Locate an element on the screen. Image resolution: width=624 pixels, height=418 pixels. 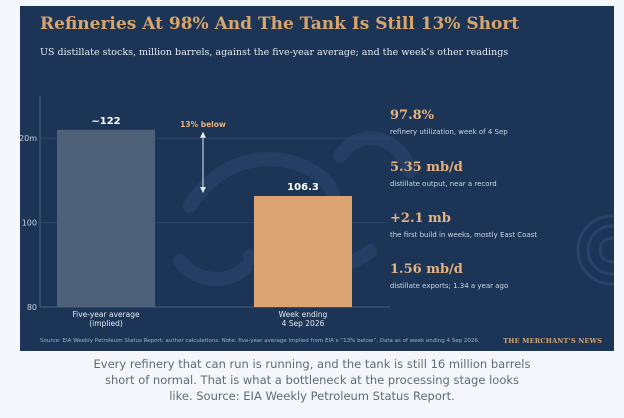
reading-label: distillate output, near a record is located at coordinates (443, 184).